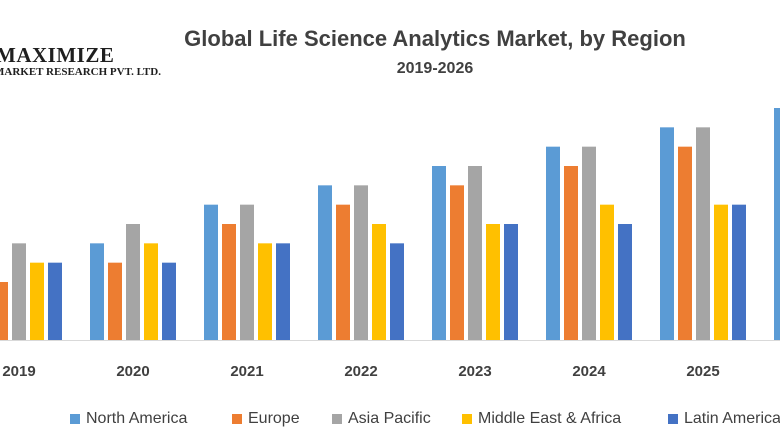 Image resolution: width=780 pixels, height=440 pixels. Describe the element at coordinates (19, 291) in the screenshot. I see `bar-2019-asia-pacific` at that location.